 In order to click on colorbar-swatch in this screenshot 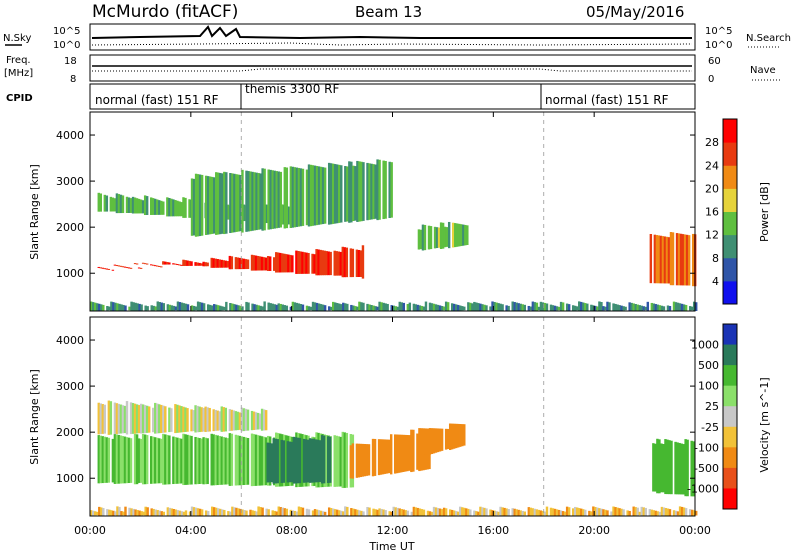, I will do `click(730, 335)`.